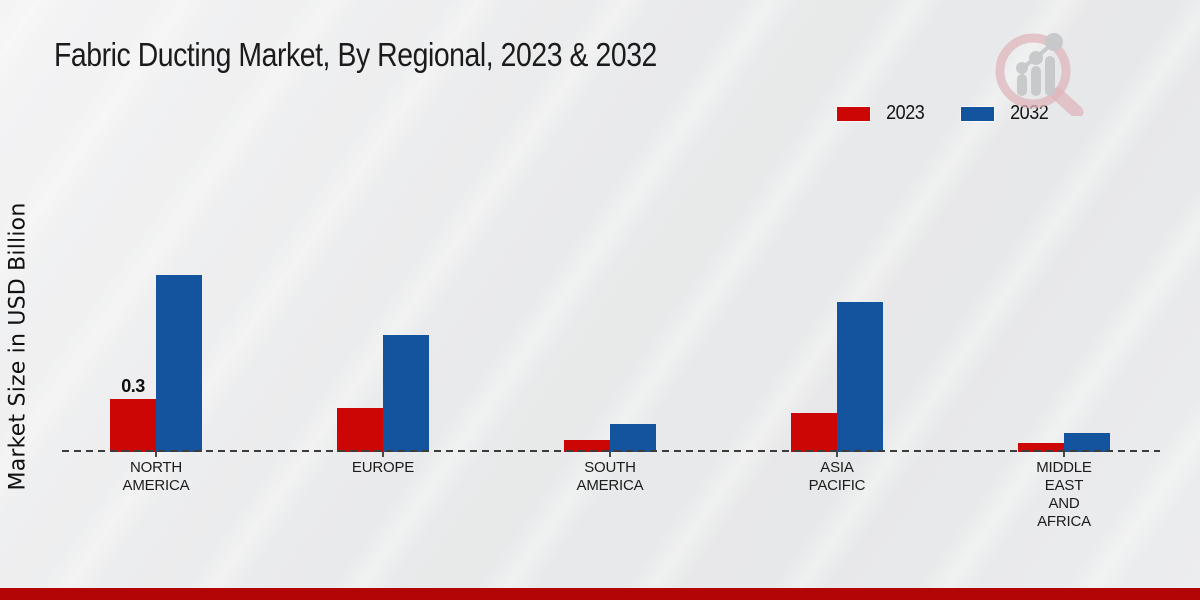 This screenshot has width=1200, height=600. Describe the element at coordinates (600, 594) in the screenshot. I see `footer-accent-bar` at that location.